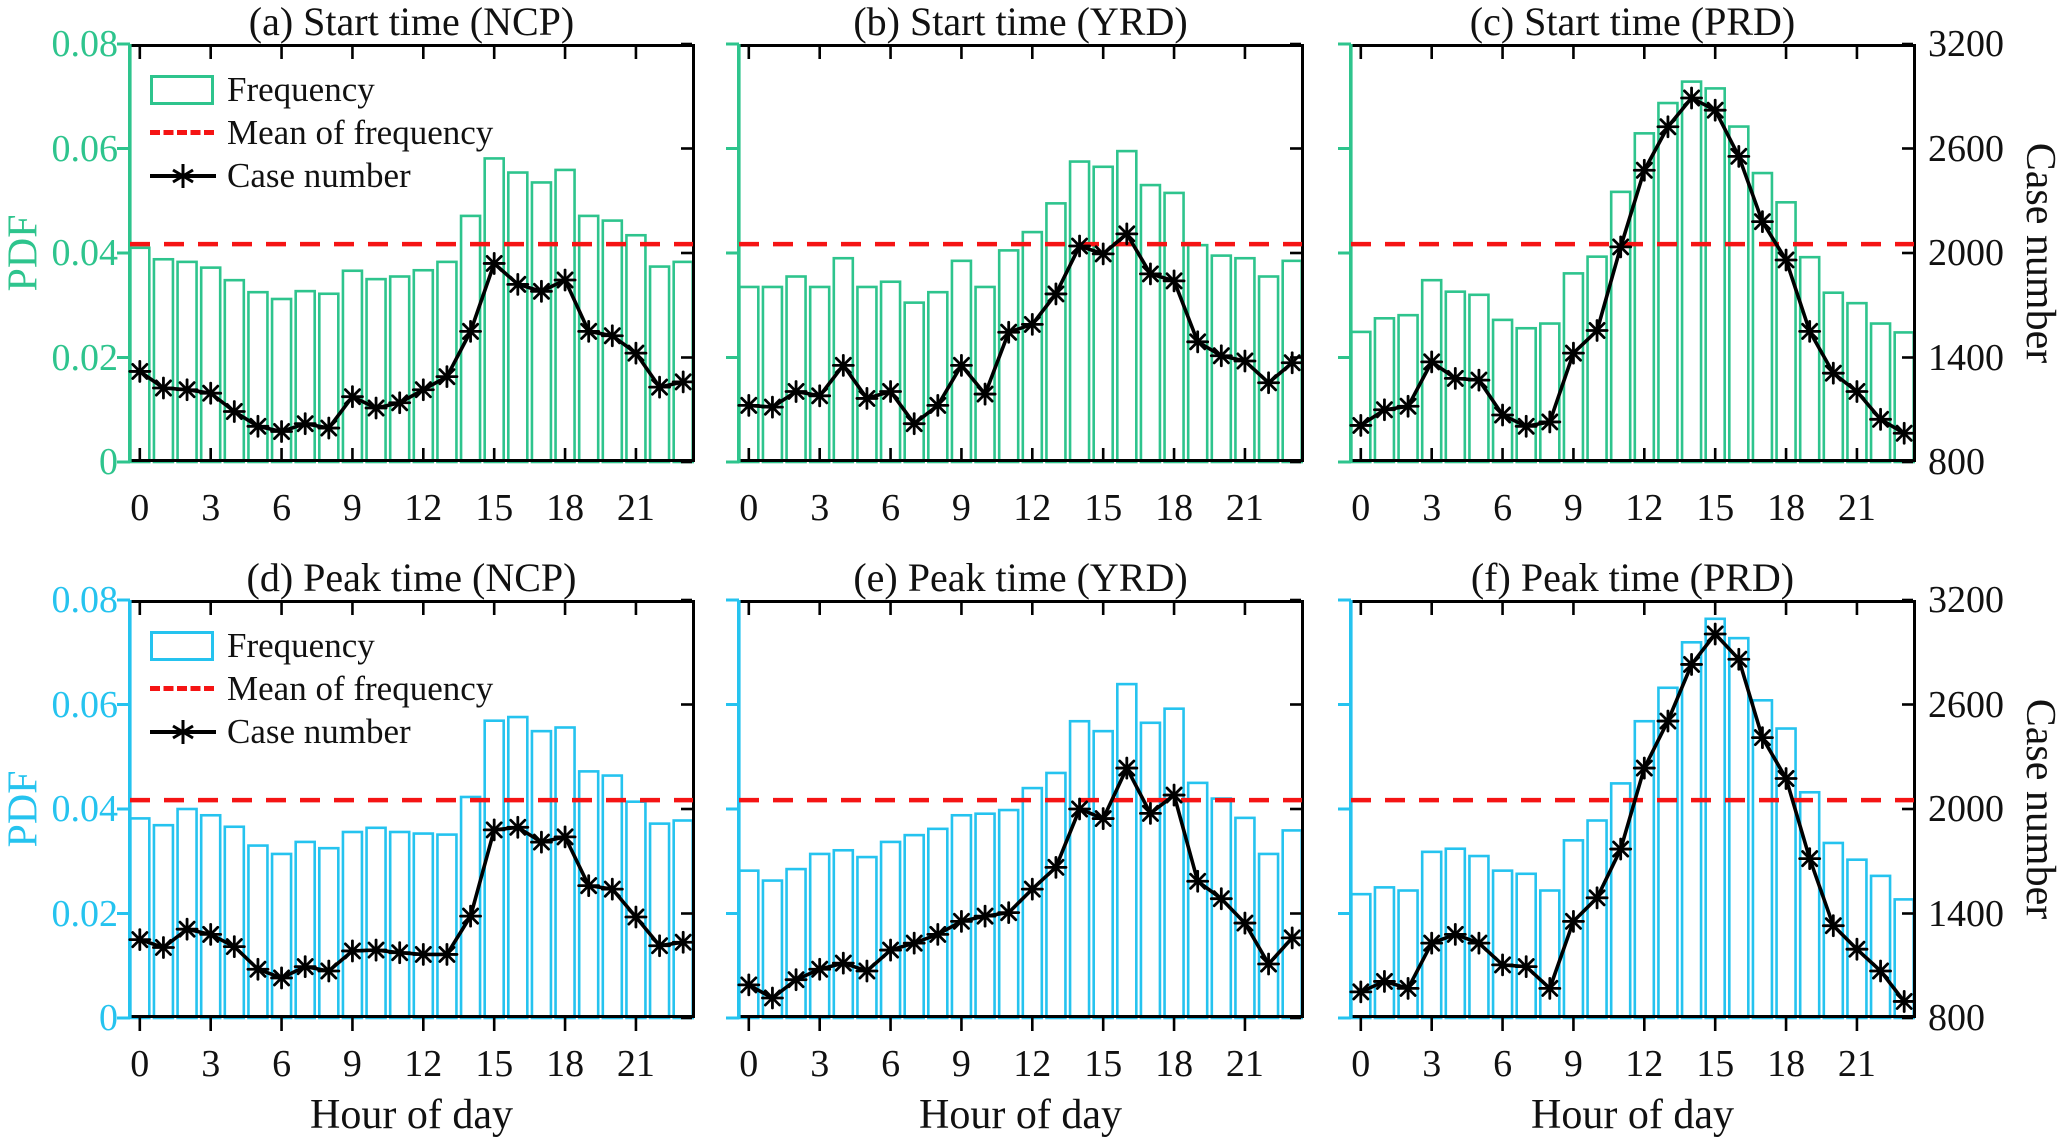 Image resolution: width=2067 pixels, height=1145 pixels. Describe the element at coordinates (1997, 253) in the screenshot. I see `case-axis-ticks-top: 800 1400 2000 2600 3200` at that location.